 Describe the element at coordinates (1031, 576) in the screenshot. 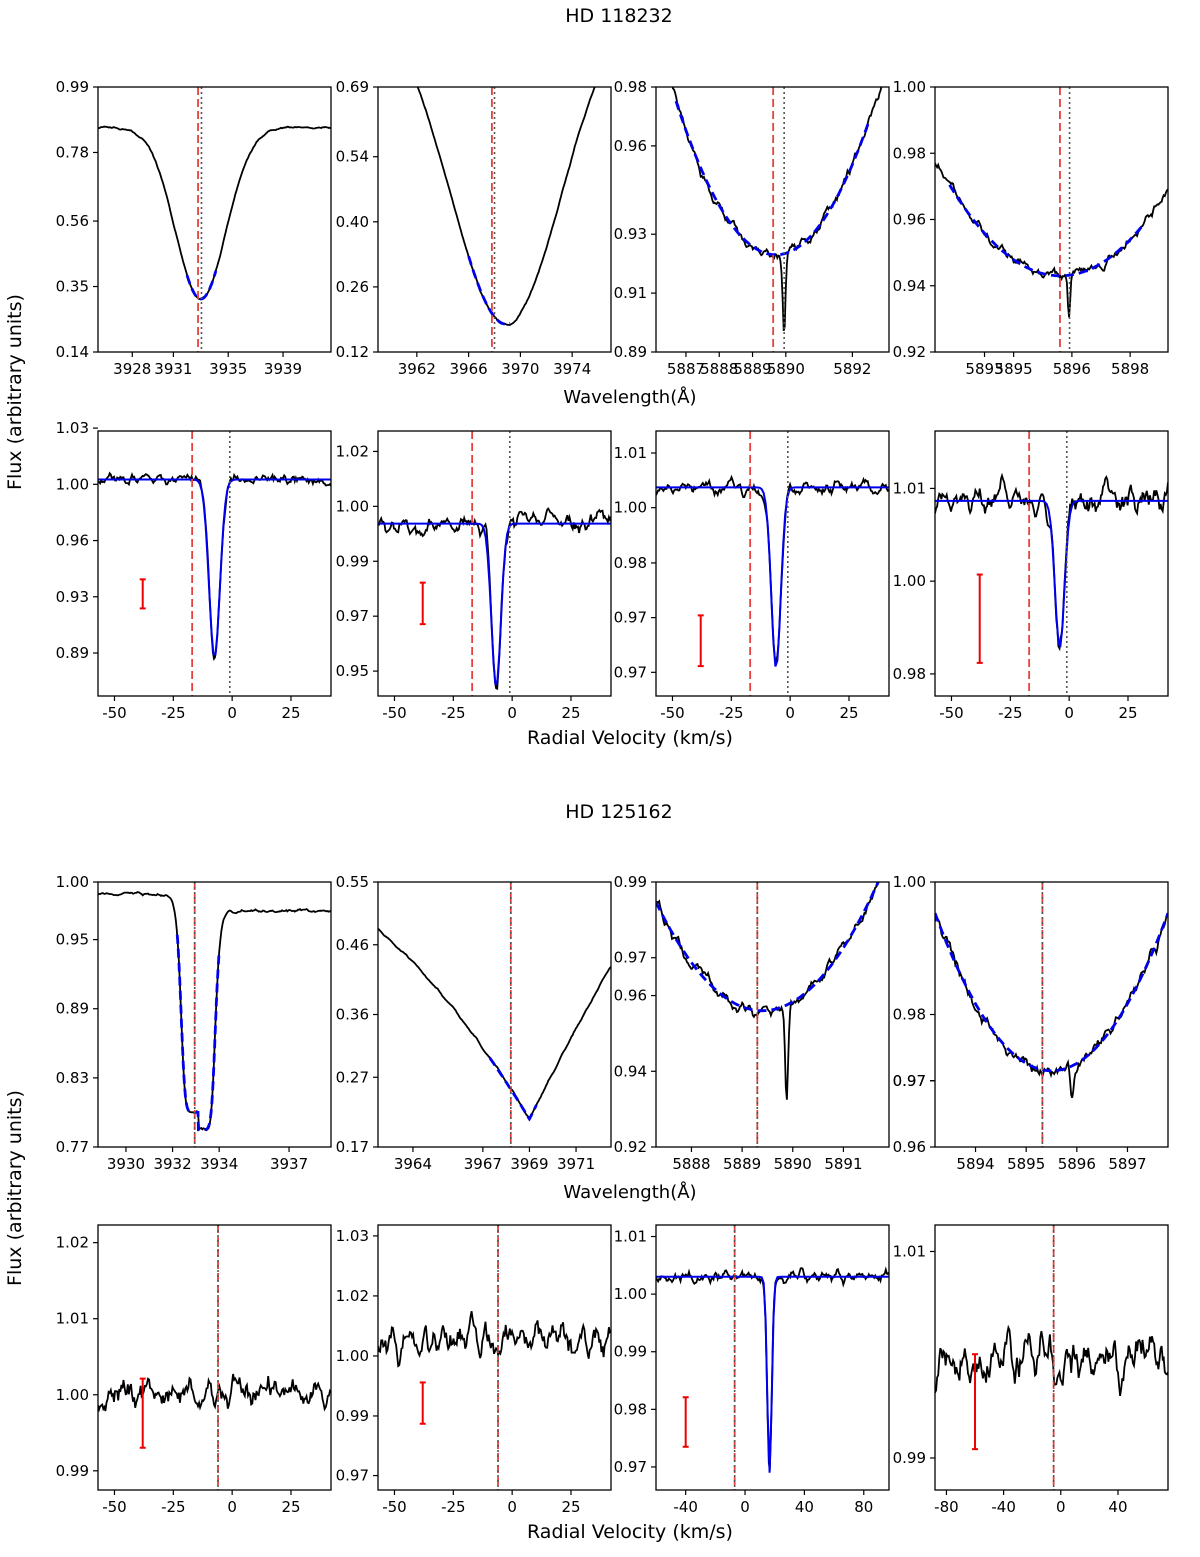

I see `panel-HD118232-NaD1-rv: -50 -25 0 25 0.98 1.00 1.01` at that location.